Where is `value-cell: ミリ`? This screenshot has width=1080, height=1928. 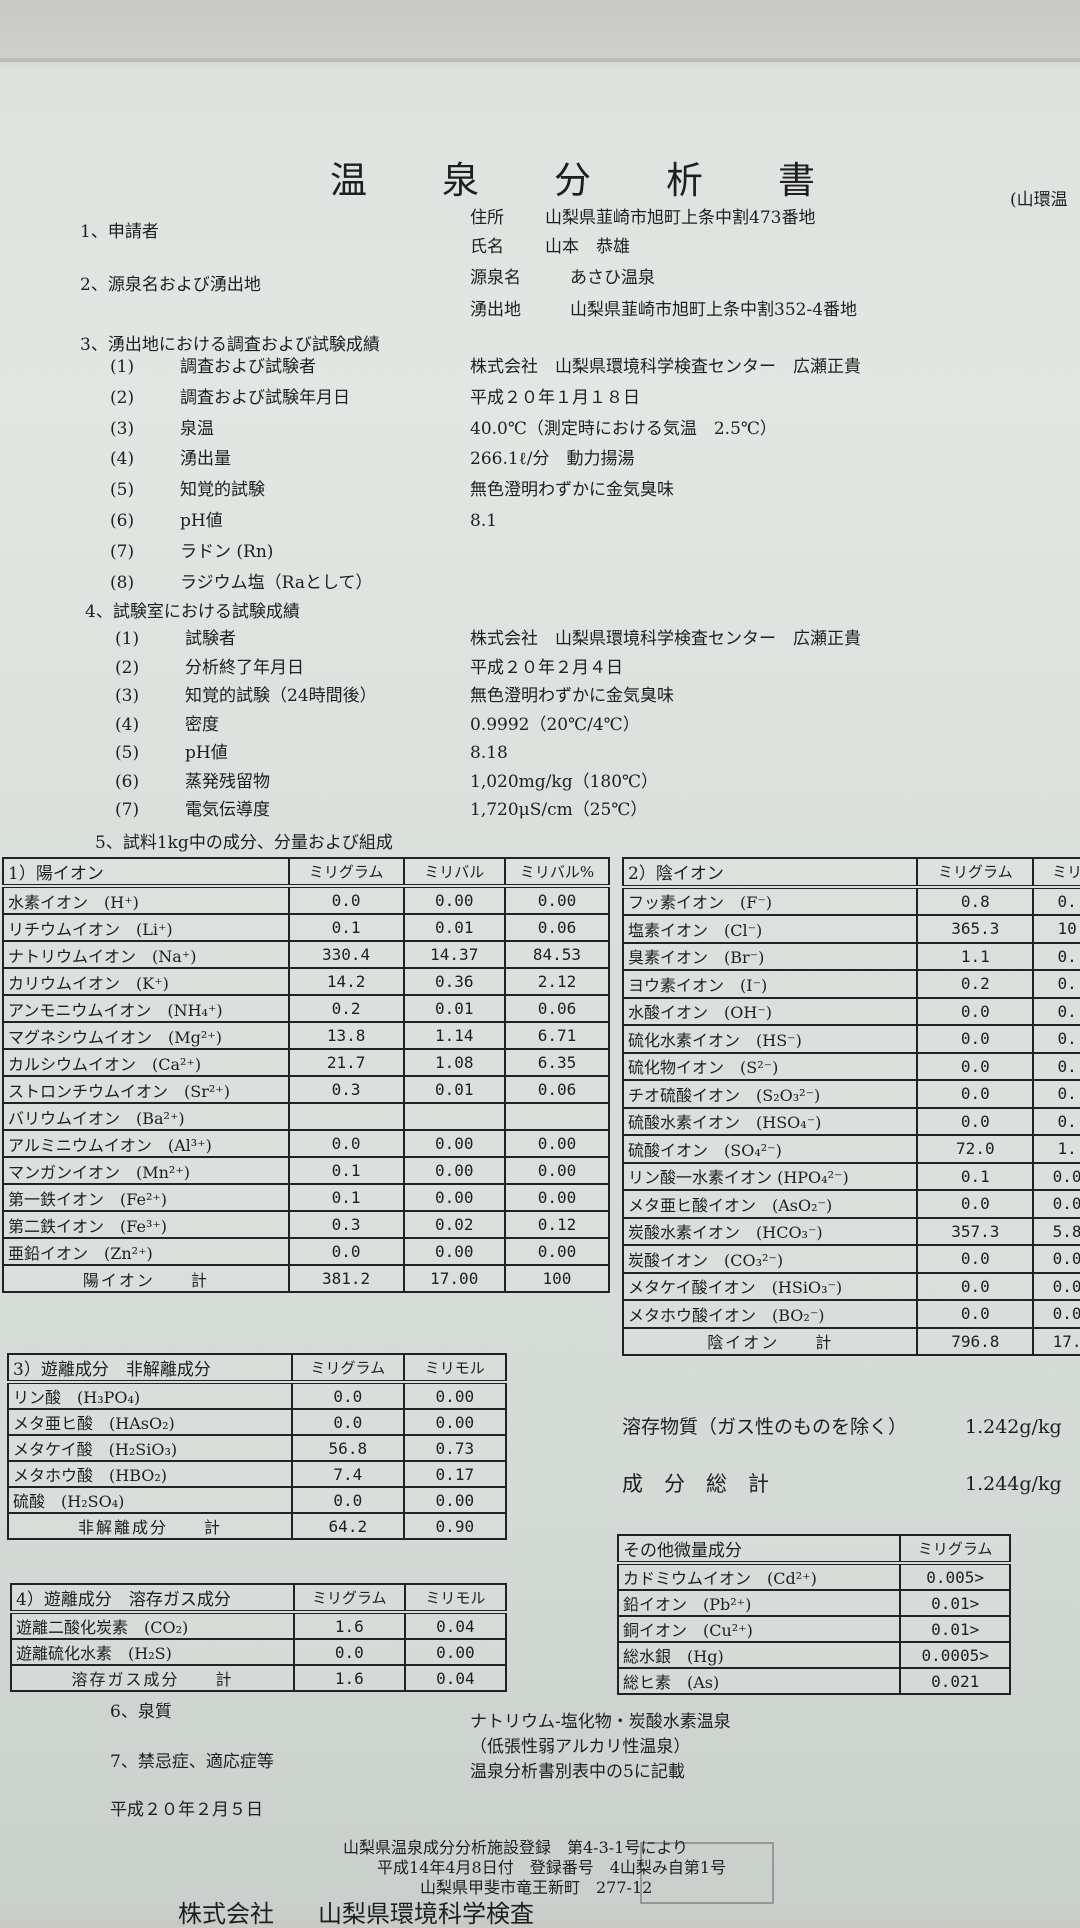 value-cell: ミリ is located at coordinates (1056, 873).